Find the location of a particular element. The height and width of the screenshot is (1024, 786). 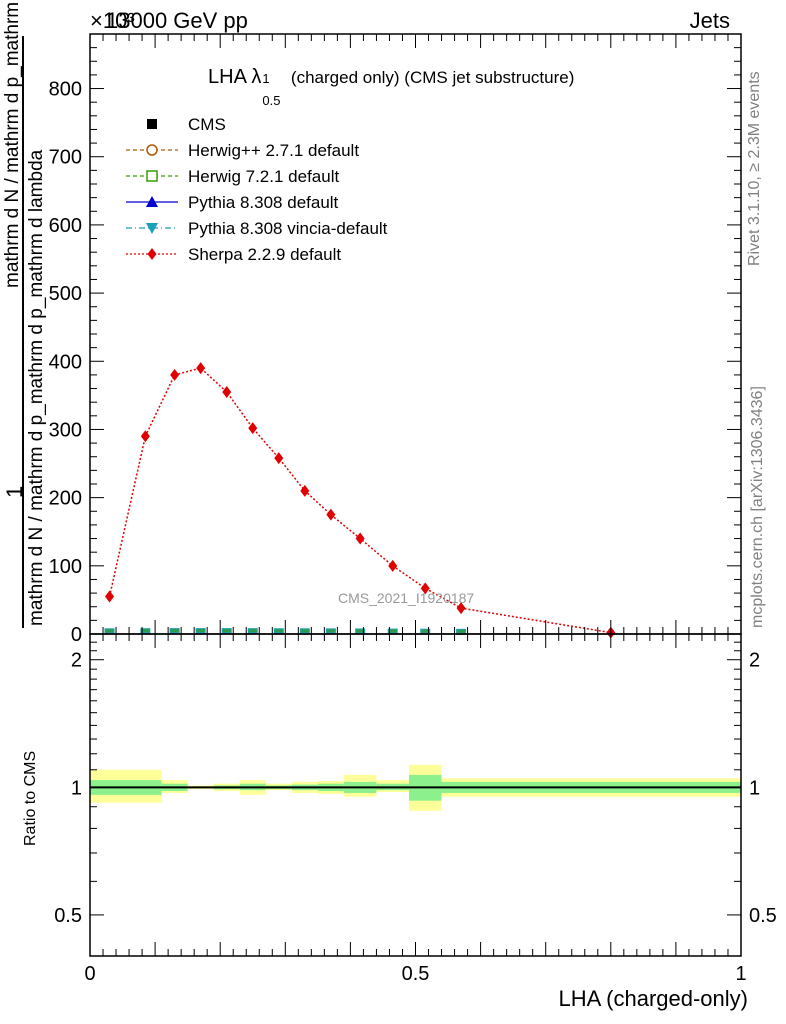

ratio-y-tick-label: 2 is located at coordinates (76, 661).